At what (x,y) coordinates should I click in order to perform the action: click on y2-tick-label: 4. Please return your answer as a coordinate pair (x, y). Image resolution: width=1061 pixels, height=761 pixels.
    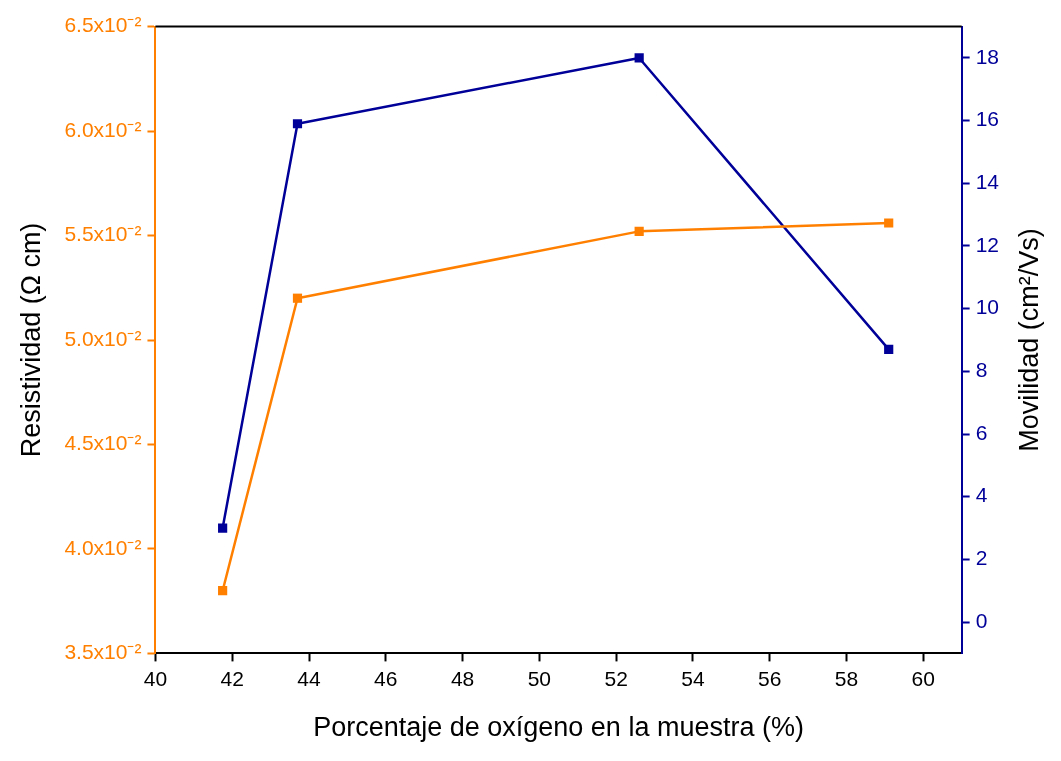
    Looking at the image, I should click on (981, 495).